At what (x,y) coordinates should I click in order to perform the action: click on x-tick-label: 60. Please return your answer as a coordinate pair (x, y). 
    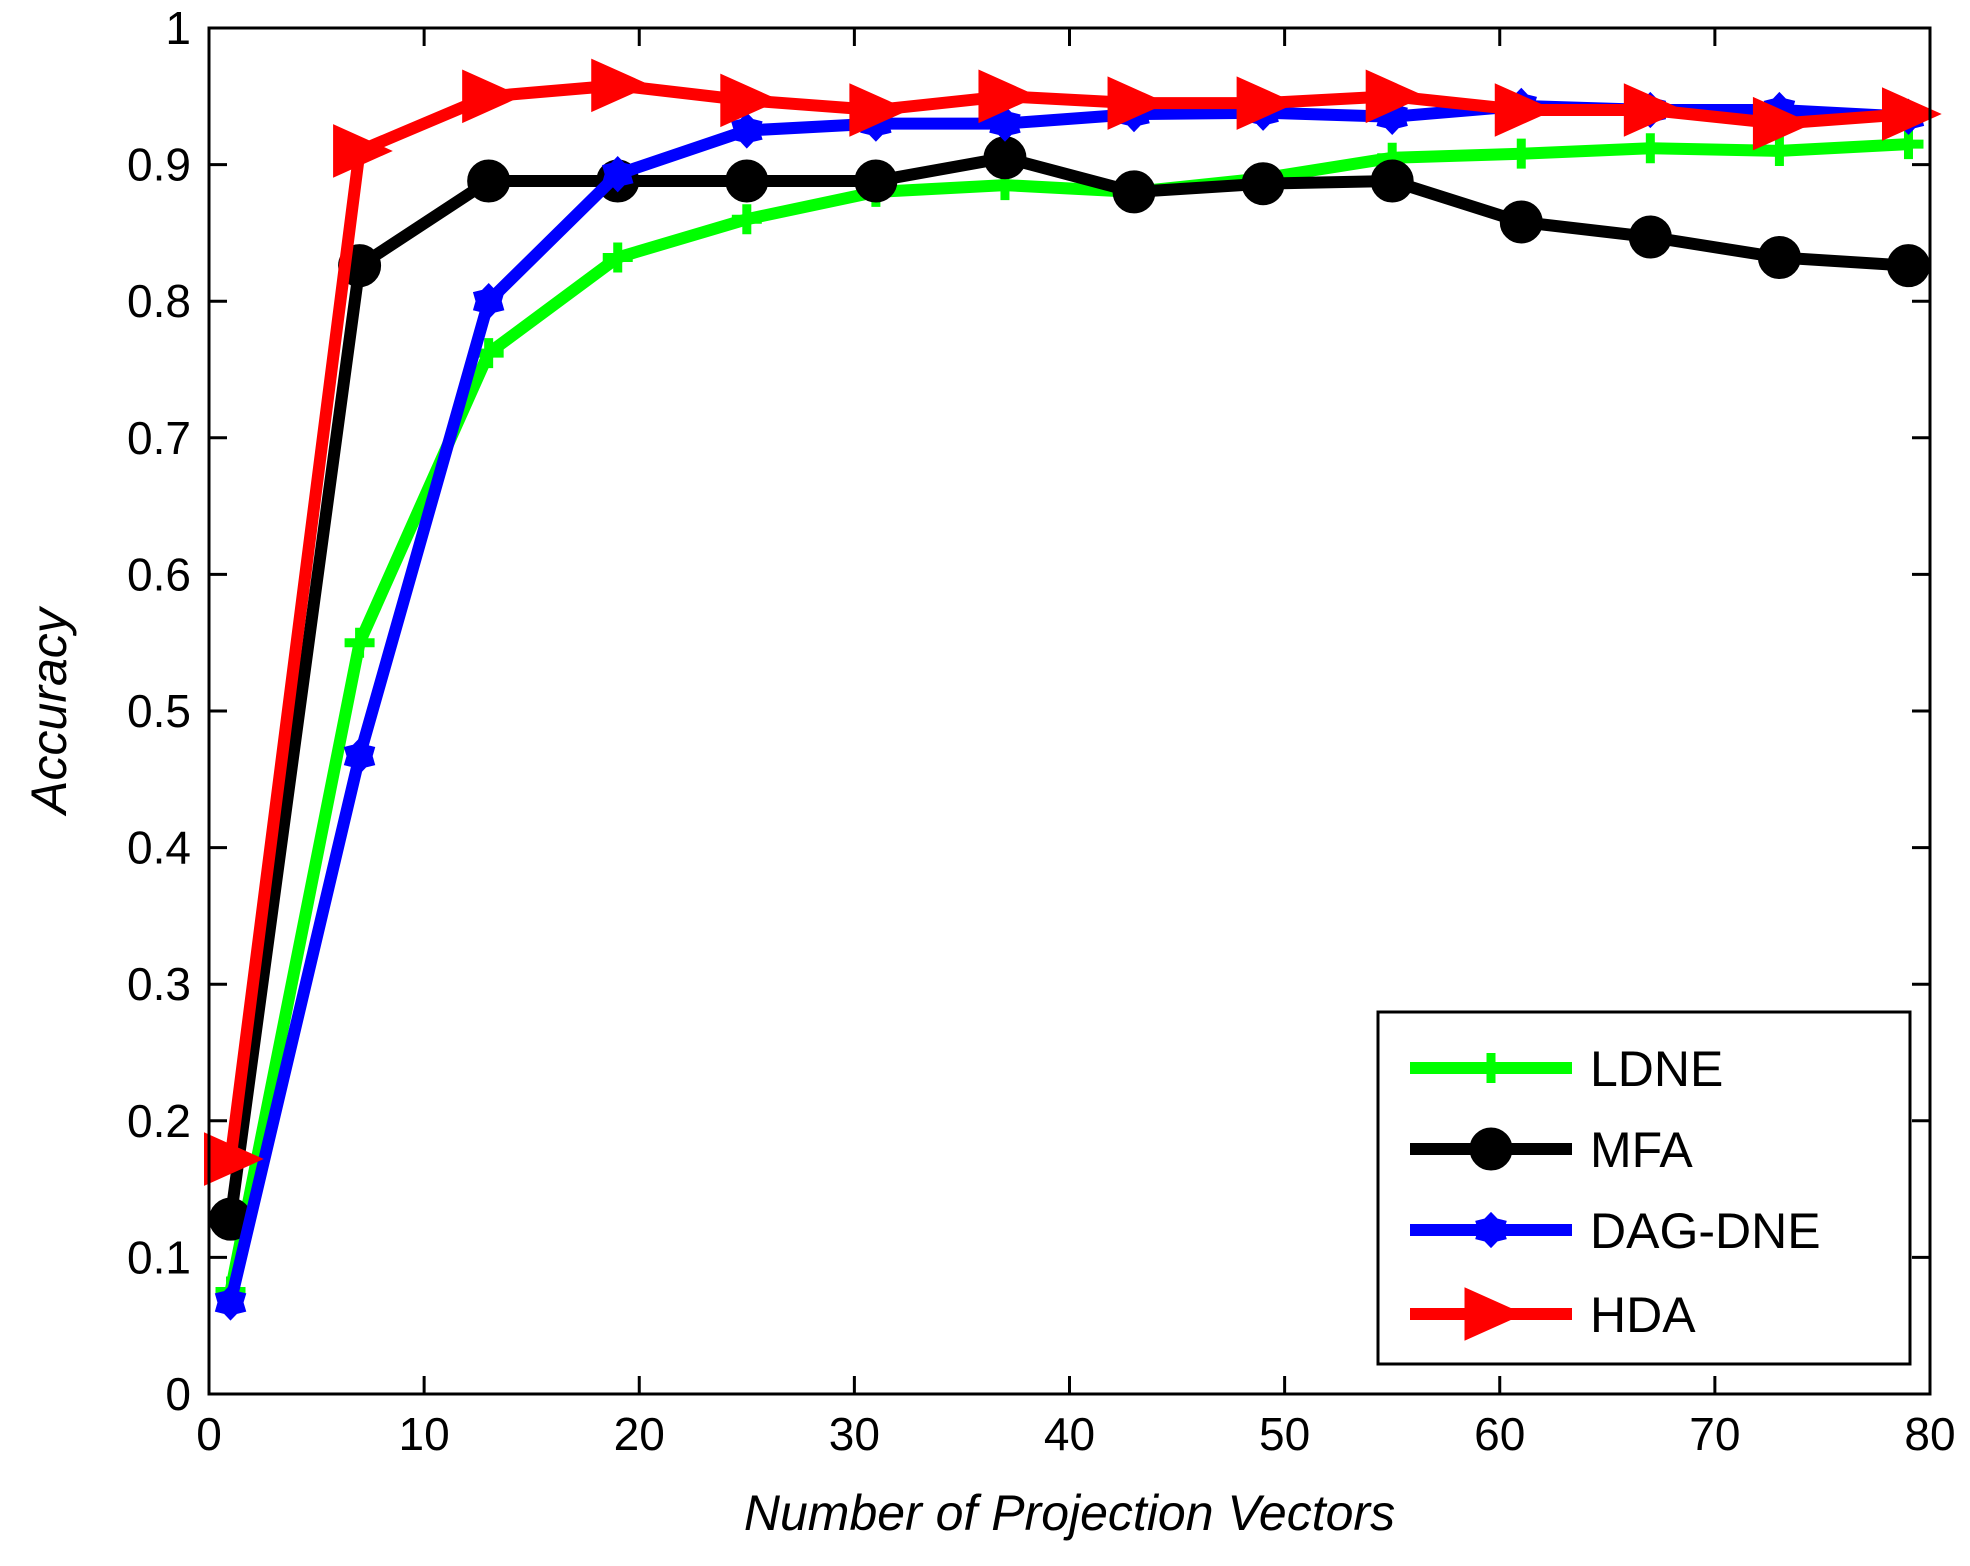
    Looking at the image, I should click on (1499, 1434).